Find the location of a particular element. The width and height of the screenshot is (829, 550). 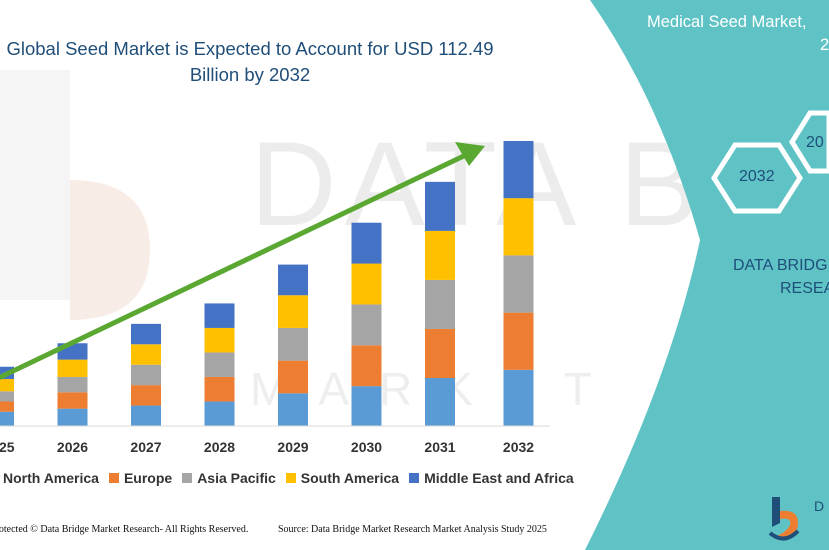

bar-2026-south-america is located at coordinates (72, 368).